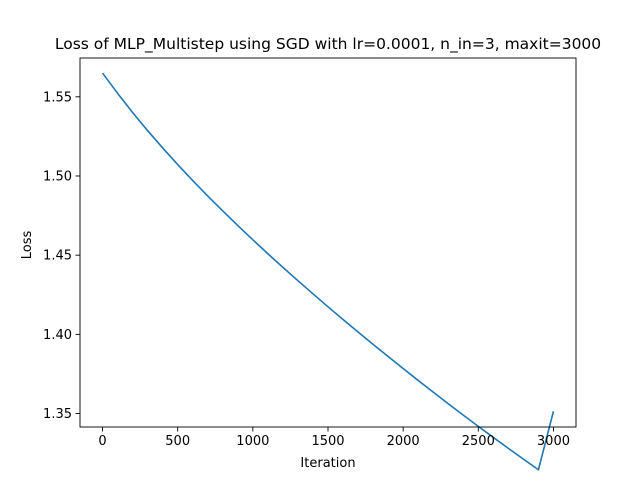 The image size is (640, 484). Describe the element at coordinates (177, 441) in the screenshot. I see `x-tick-label: 500` at that location.